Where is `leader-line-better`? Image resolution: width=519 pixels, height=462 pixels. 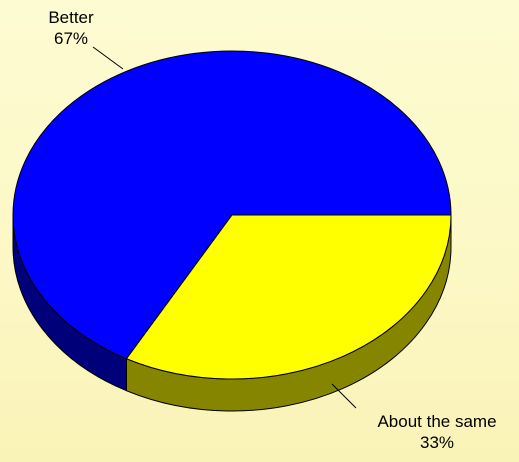 leader-line-better is located at coordinates (108, 58).